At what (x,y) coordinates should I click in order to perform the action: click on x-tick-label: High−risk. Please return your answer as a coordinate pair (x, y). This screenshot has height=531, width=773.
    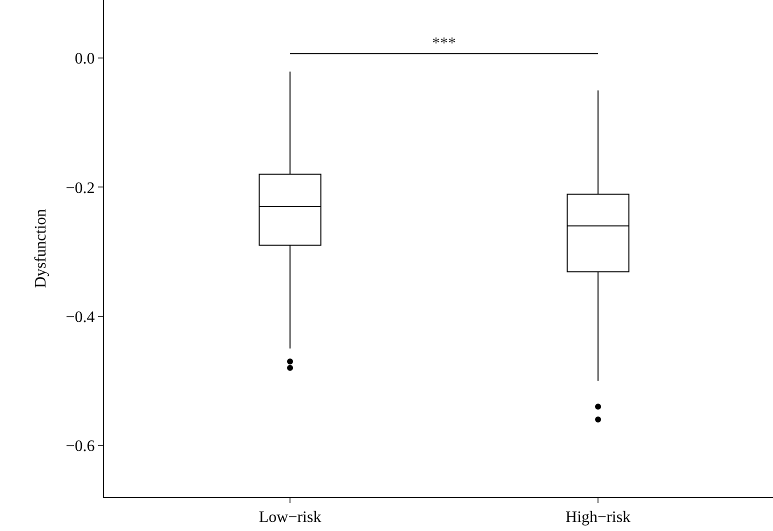
    Looking at the image, I should click on (598, 517).